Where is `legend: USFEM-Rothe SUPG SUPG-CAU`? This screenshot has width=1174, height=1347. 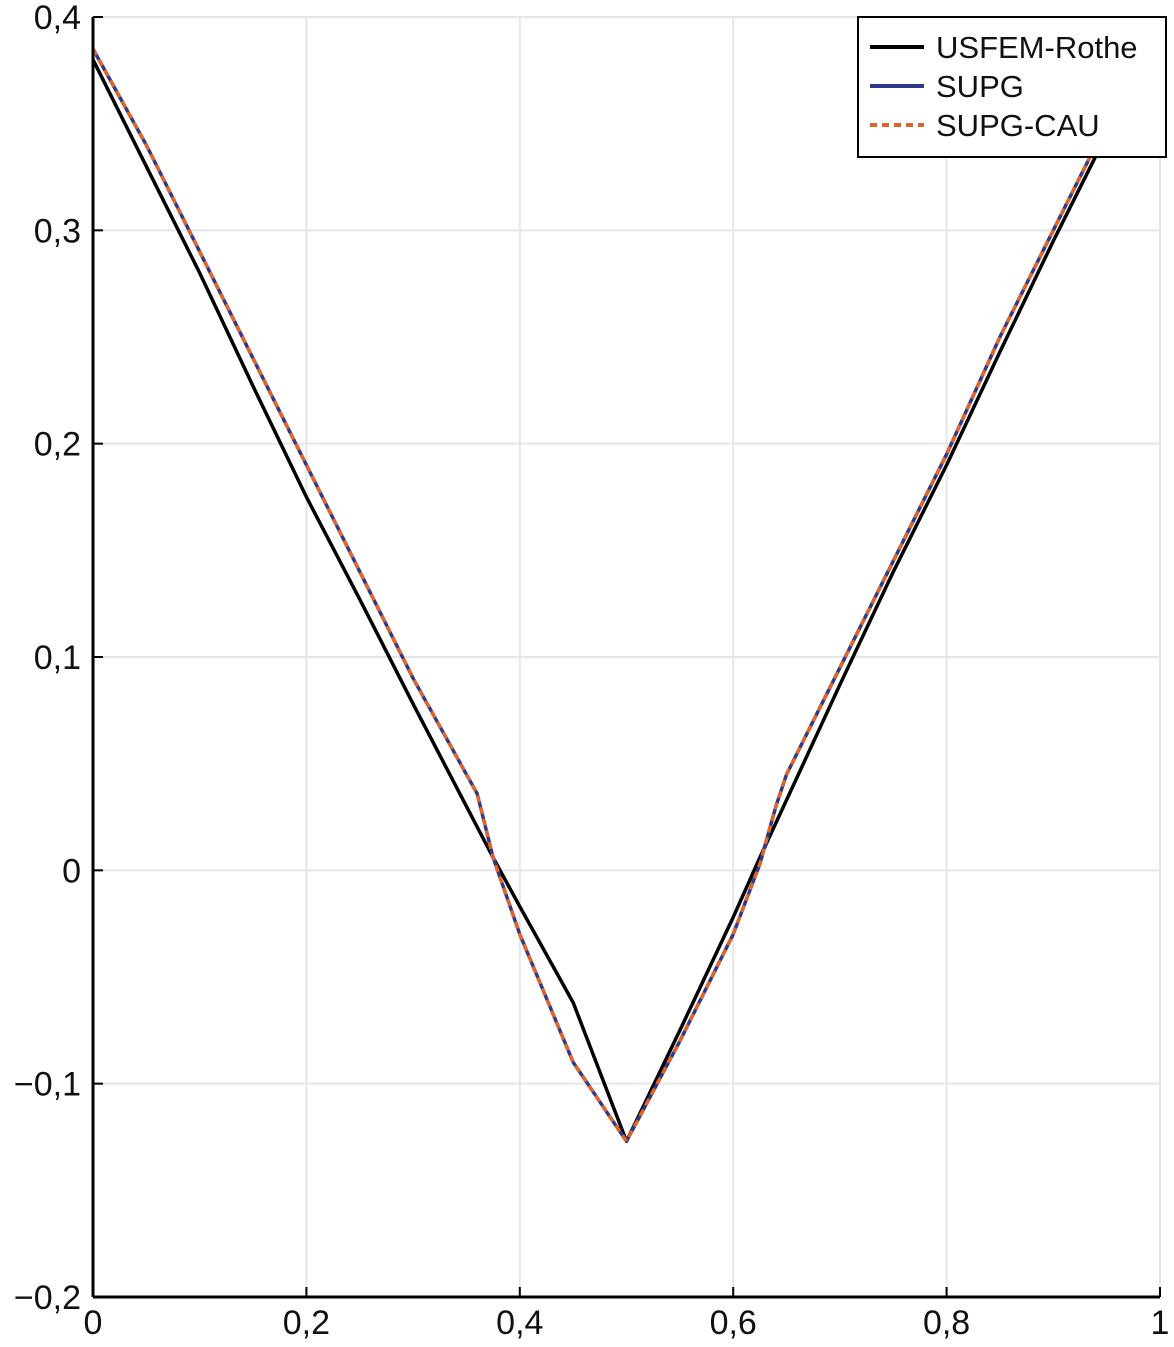 legend: USFEM-Rothe SUPG SUPG-CAU is located at coordinates (1012, 87).